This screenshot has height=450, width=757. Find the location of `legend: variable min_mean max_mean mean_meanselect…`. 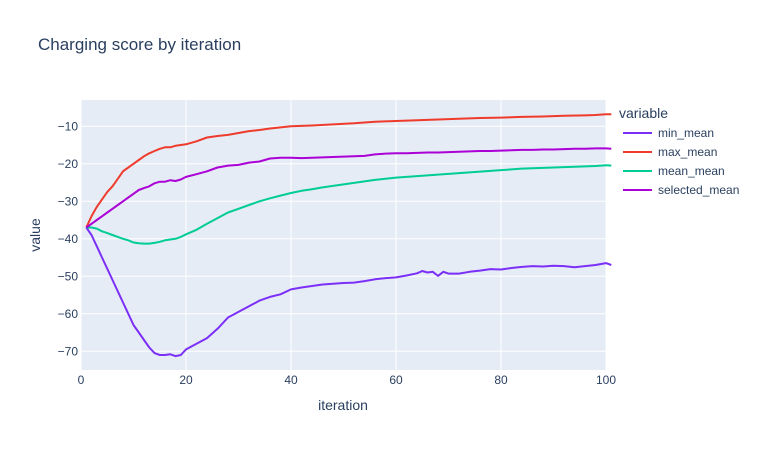

legend: variable min_mean max_mean mean_meanselect… is located at coordinates (679, 151).